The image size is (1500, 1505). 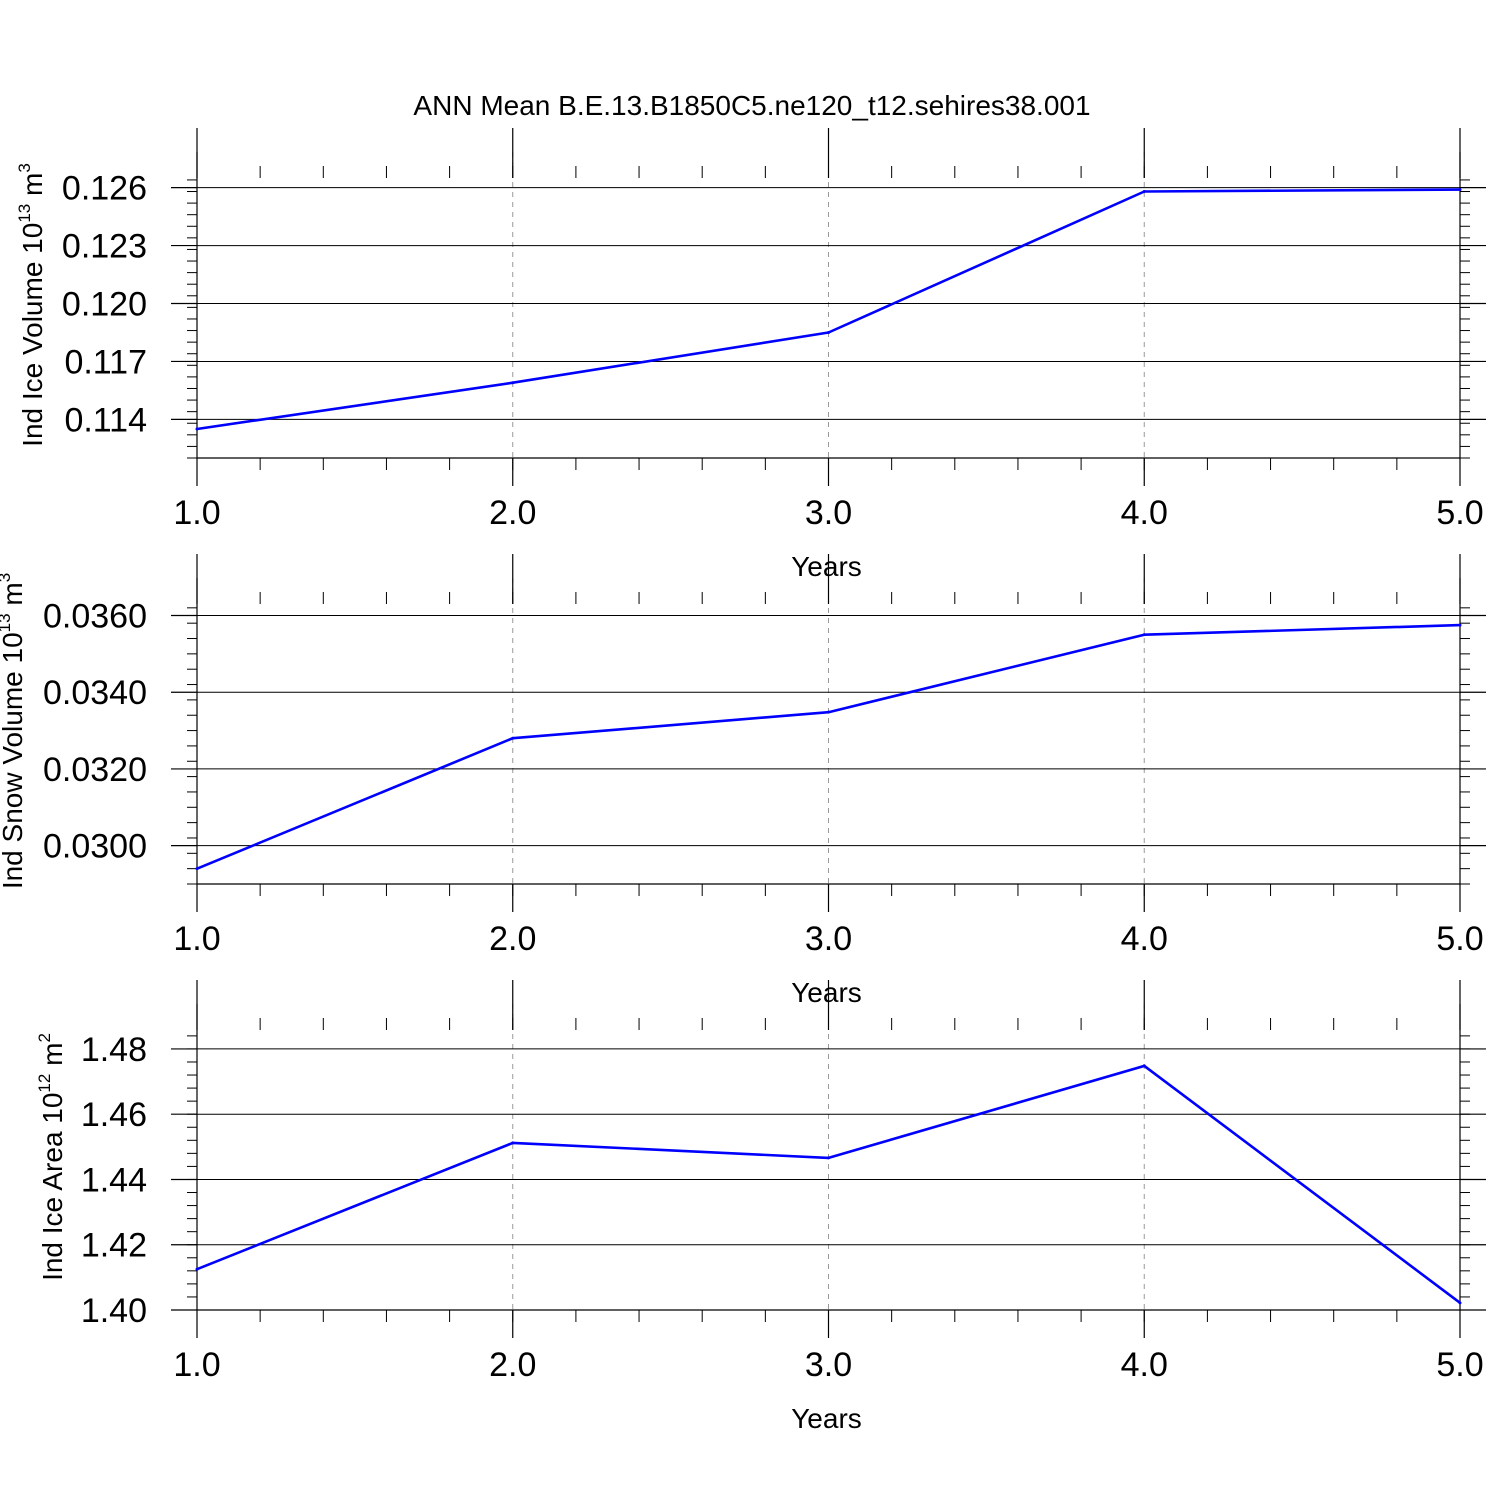 What do you see at coordinates (114, 1246) in the screenshot?
I see `y-tick-label: 1.42` at bounding box center [114, 1246].